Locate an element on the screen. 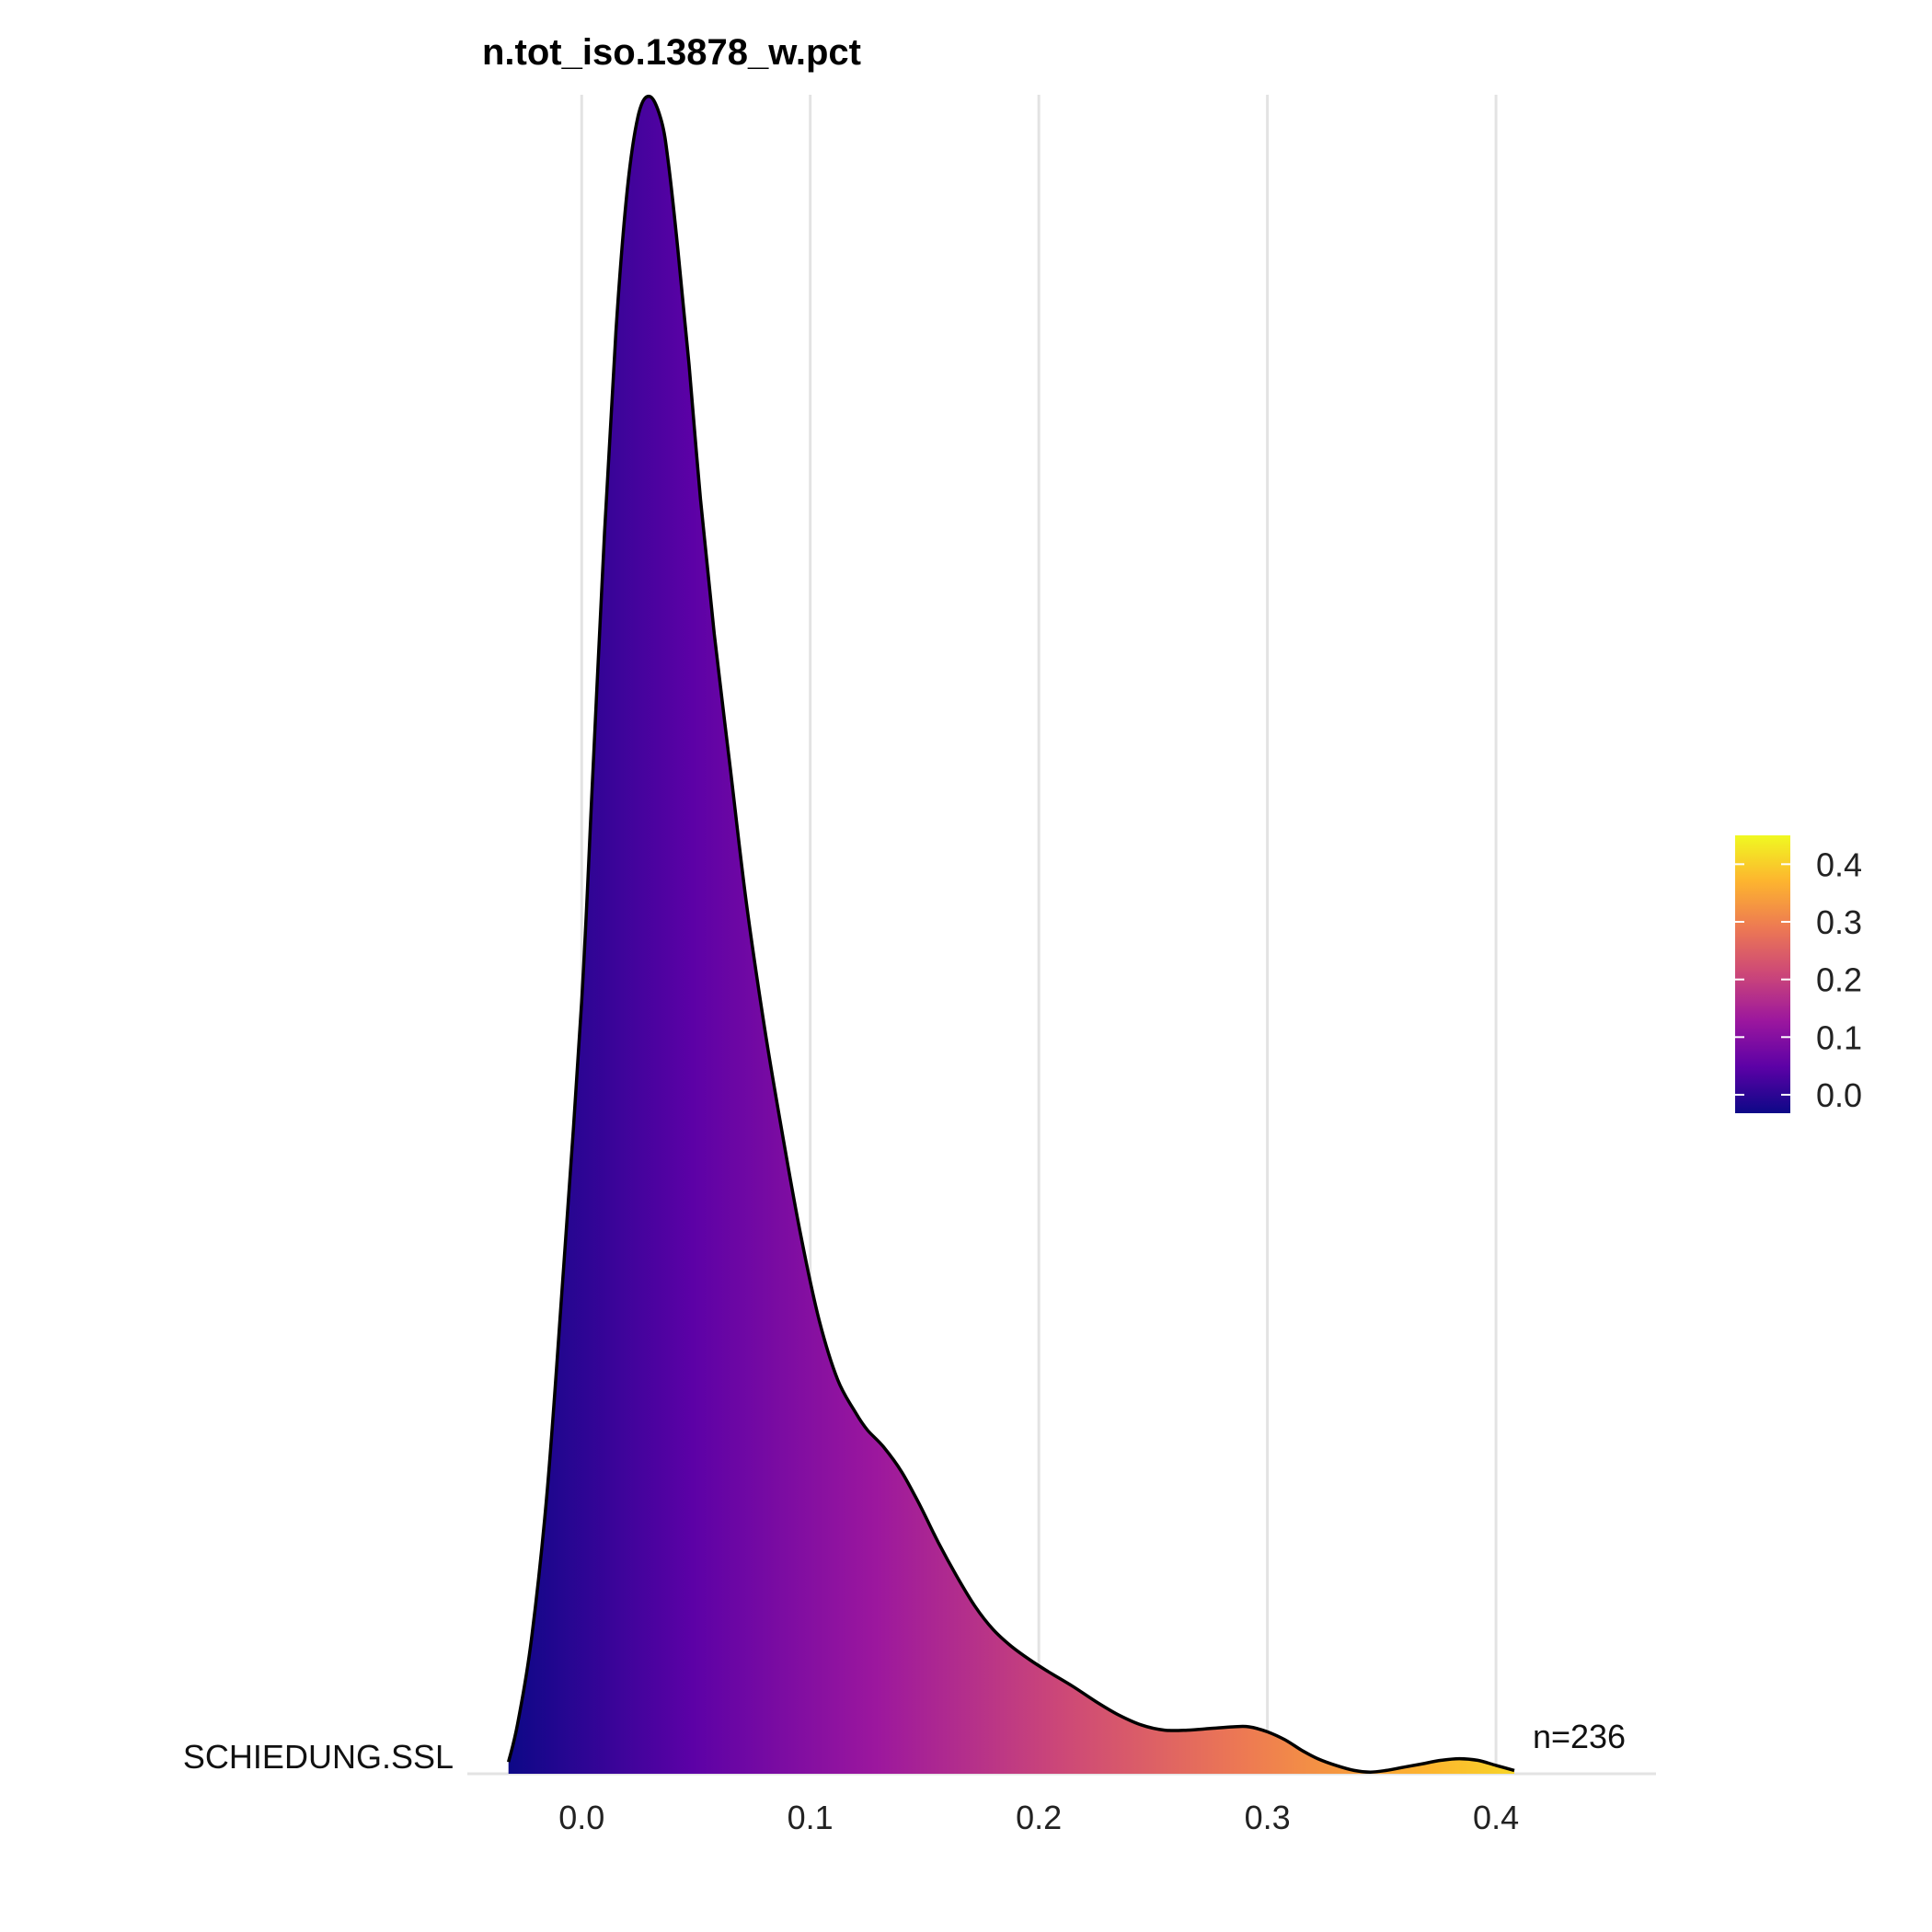 This screenshot has width=1932, height=1932. x-tick-label: 0.3 is located at coordinates (1268, 1817).